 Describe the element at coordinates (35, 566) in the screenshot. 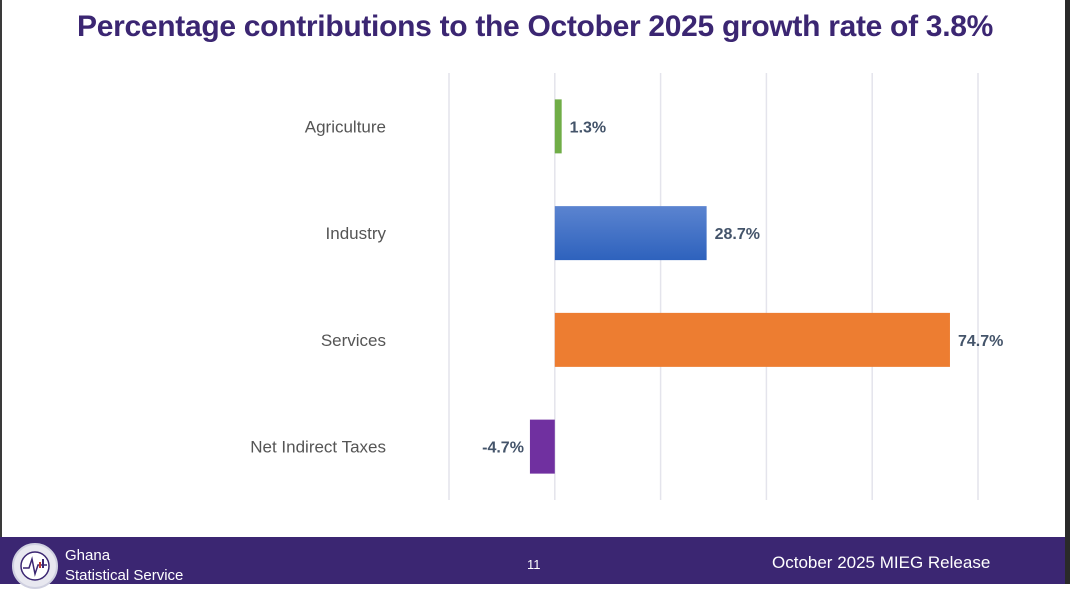

I see `ghana-statistical-service-logo` at that location.